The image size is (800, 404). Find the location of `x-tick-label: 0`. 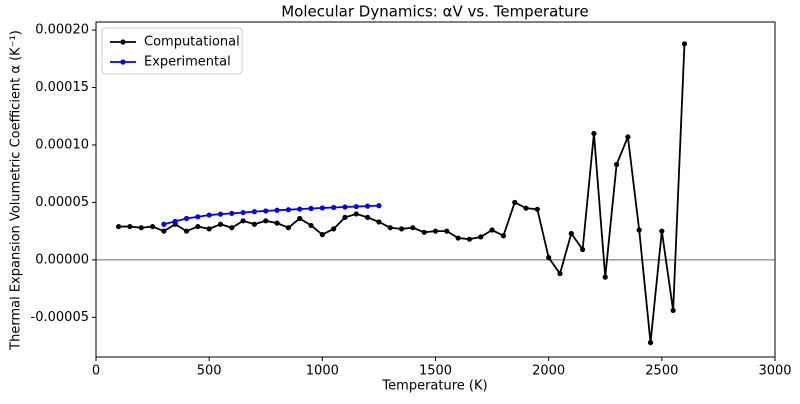

x-tick-label: 0 is located at coordinates (96, 371).